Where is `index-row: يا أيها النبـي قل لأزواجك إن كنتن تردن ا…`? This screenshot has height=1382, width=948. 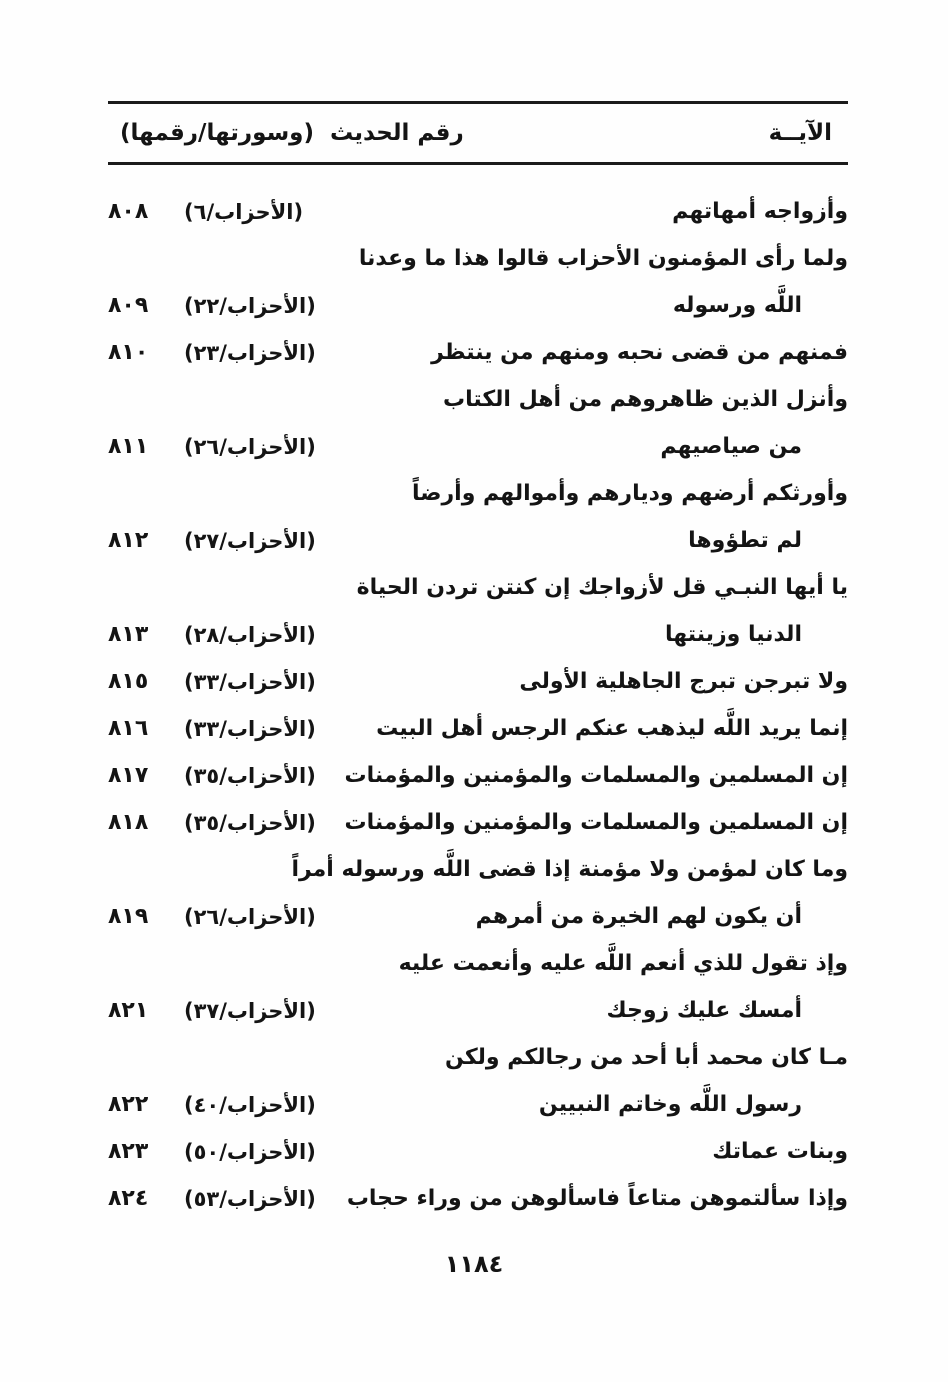
index-row: يا أيها النبـي قل لأزواجك إن كنتن تردن ا… is located at coordinates (478, 587).